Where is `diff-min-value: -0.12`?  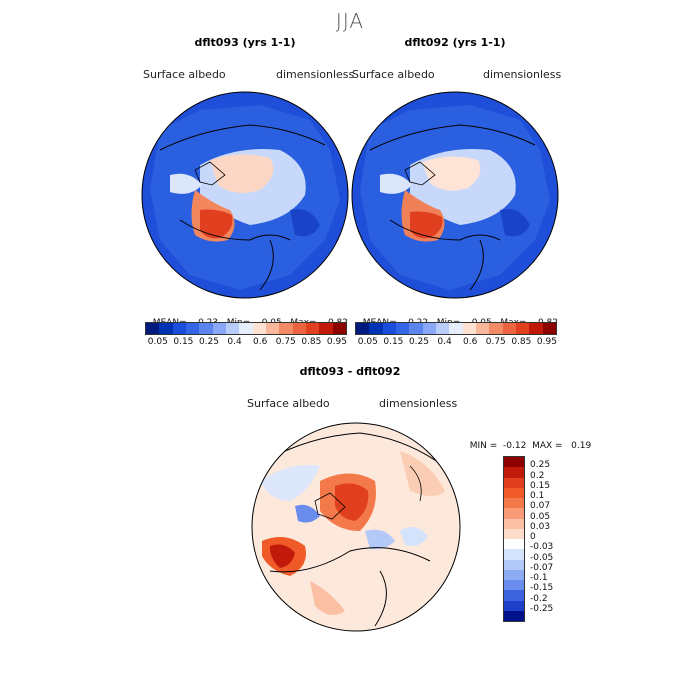
diff-min-value: -0.12 is located at coordinates (515, 446).